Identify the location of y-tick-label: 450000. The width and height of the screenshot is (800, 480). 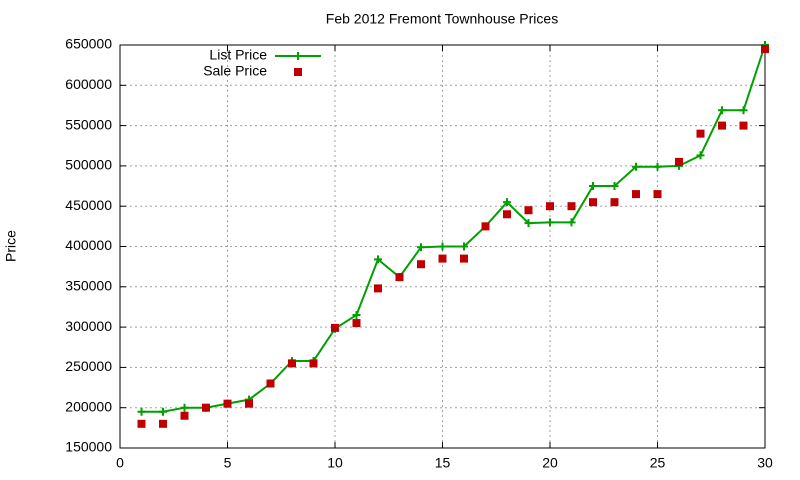
(88, 205).